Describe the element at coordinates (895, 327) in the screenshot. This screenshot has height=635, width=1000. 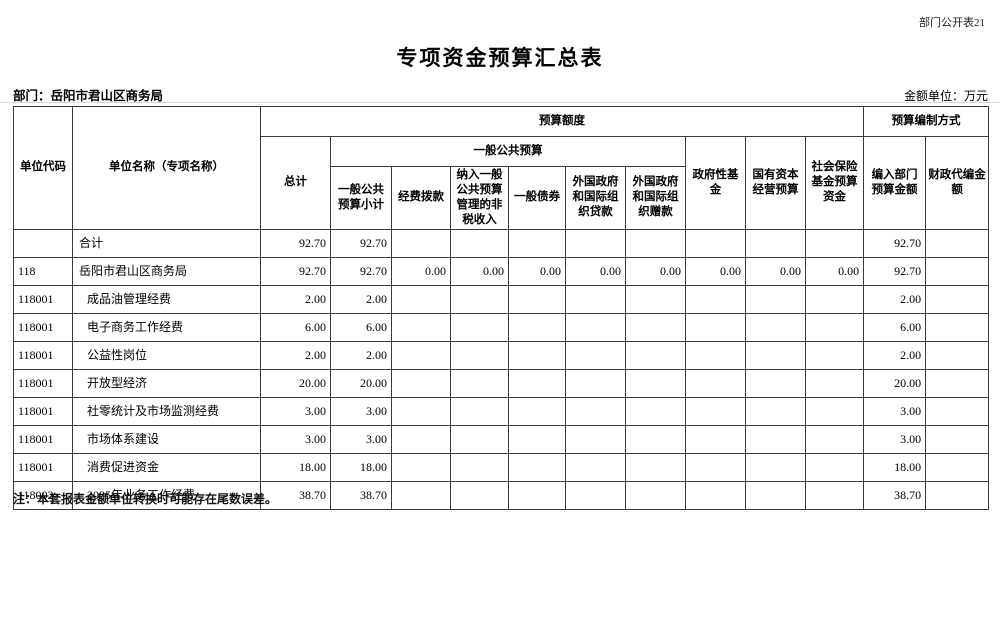
I see `value-cell: 6.00` at that location.